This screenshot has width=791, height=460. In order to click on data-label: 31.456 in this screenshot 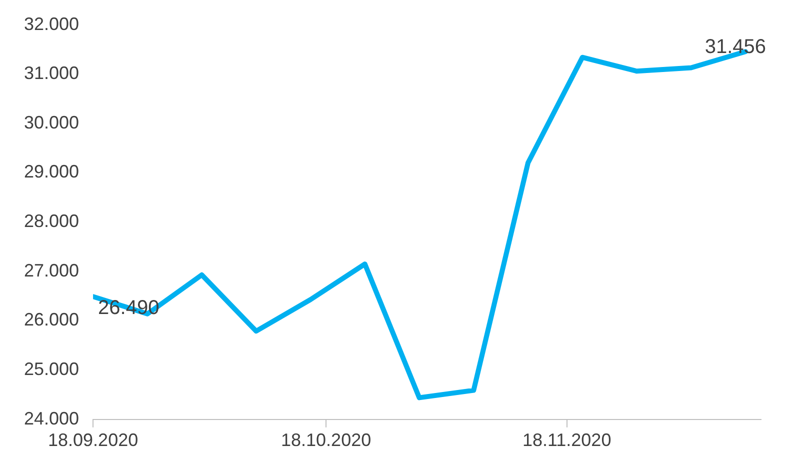, I will do `click(735, 47)`.